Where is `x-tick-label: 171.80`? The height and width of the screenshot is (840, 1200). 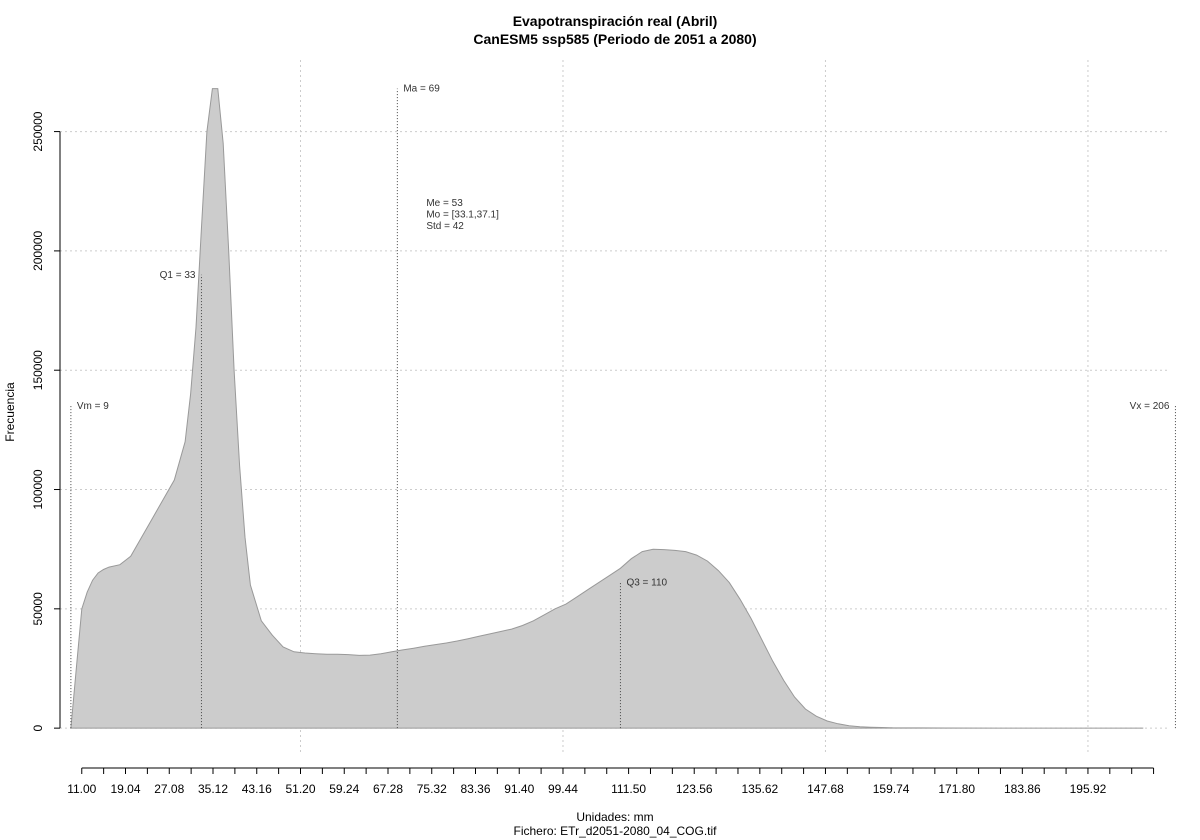
x-tick-label: 171.80 is located at coordinates (956, 789).